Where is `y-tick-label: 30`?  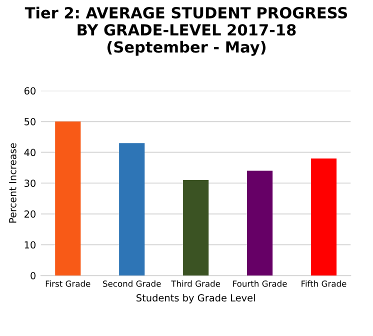
y-tick-label: 30 is located at coordinates (30, 183).